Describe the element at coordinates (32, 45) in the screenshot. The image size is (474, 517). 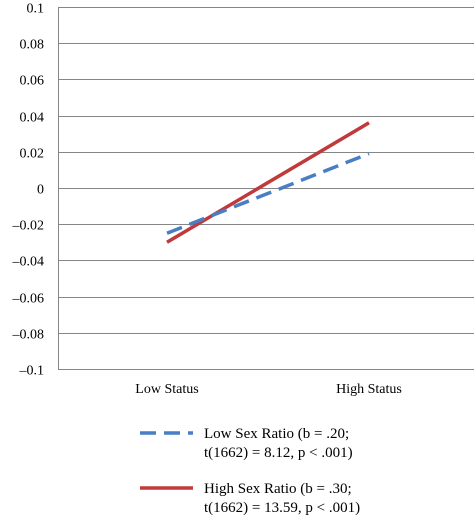
I see `y-tick-label: 0.08` at that location.